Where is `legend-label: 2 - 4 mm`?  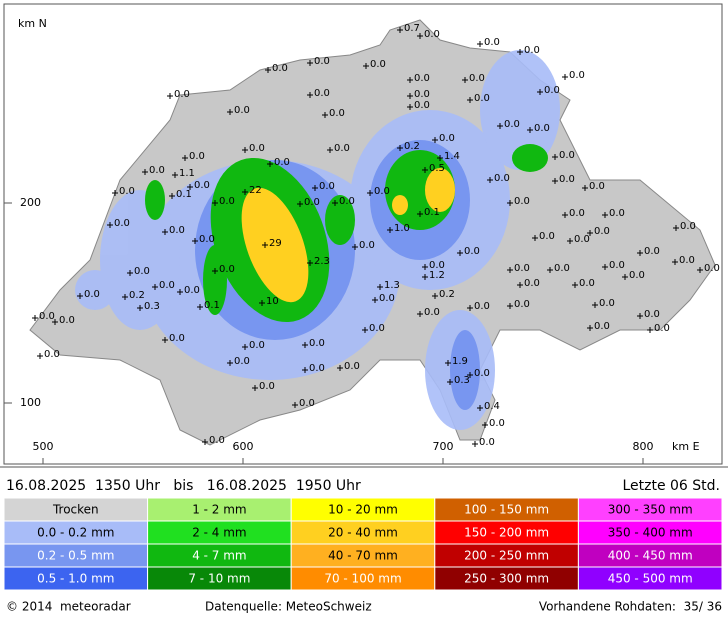 legend-label: 2 - 4 mm is located at coordinates (219, 533).